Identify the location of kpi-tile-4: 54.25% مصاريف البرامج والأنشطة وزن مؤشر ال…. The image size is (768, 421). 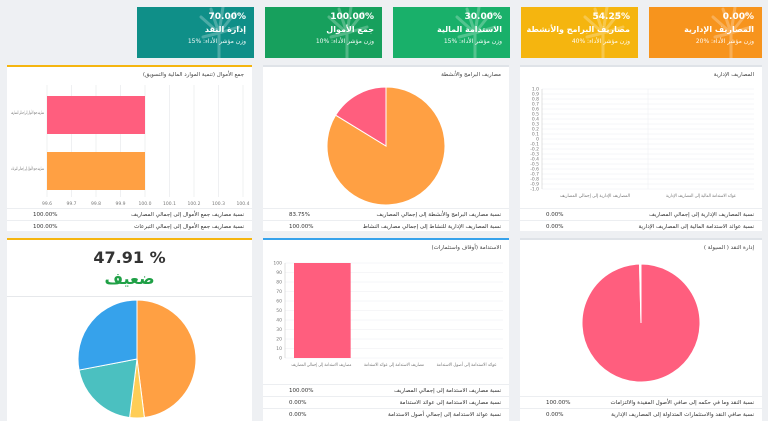
(579, 32).